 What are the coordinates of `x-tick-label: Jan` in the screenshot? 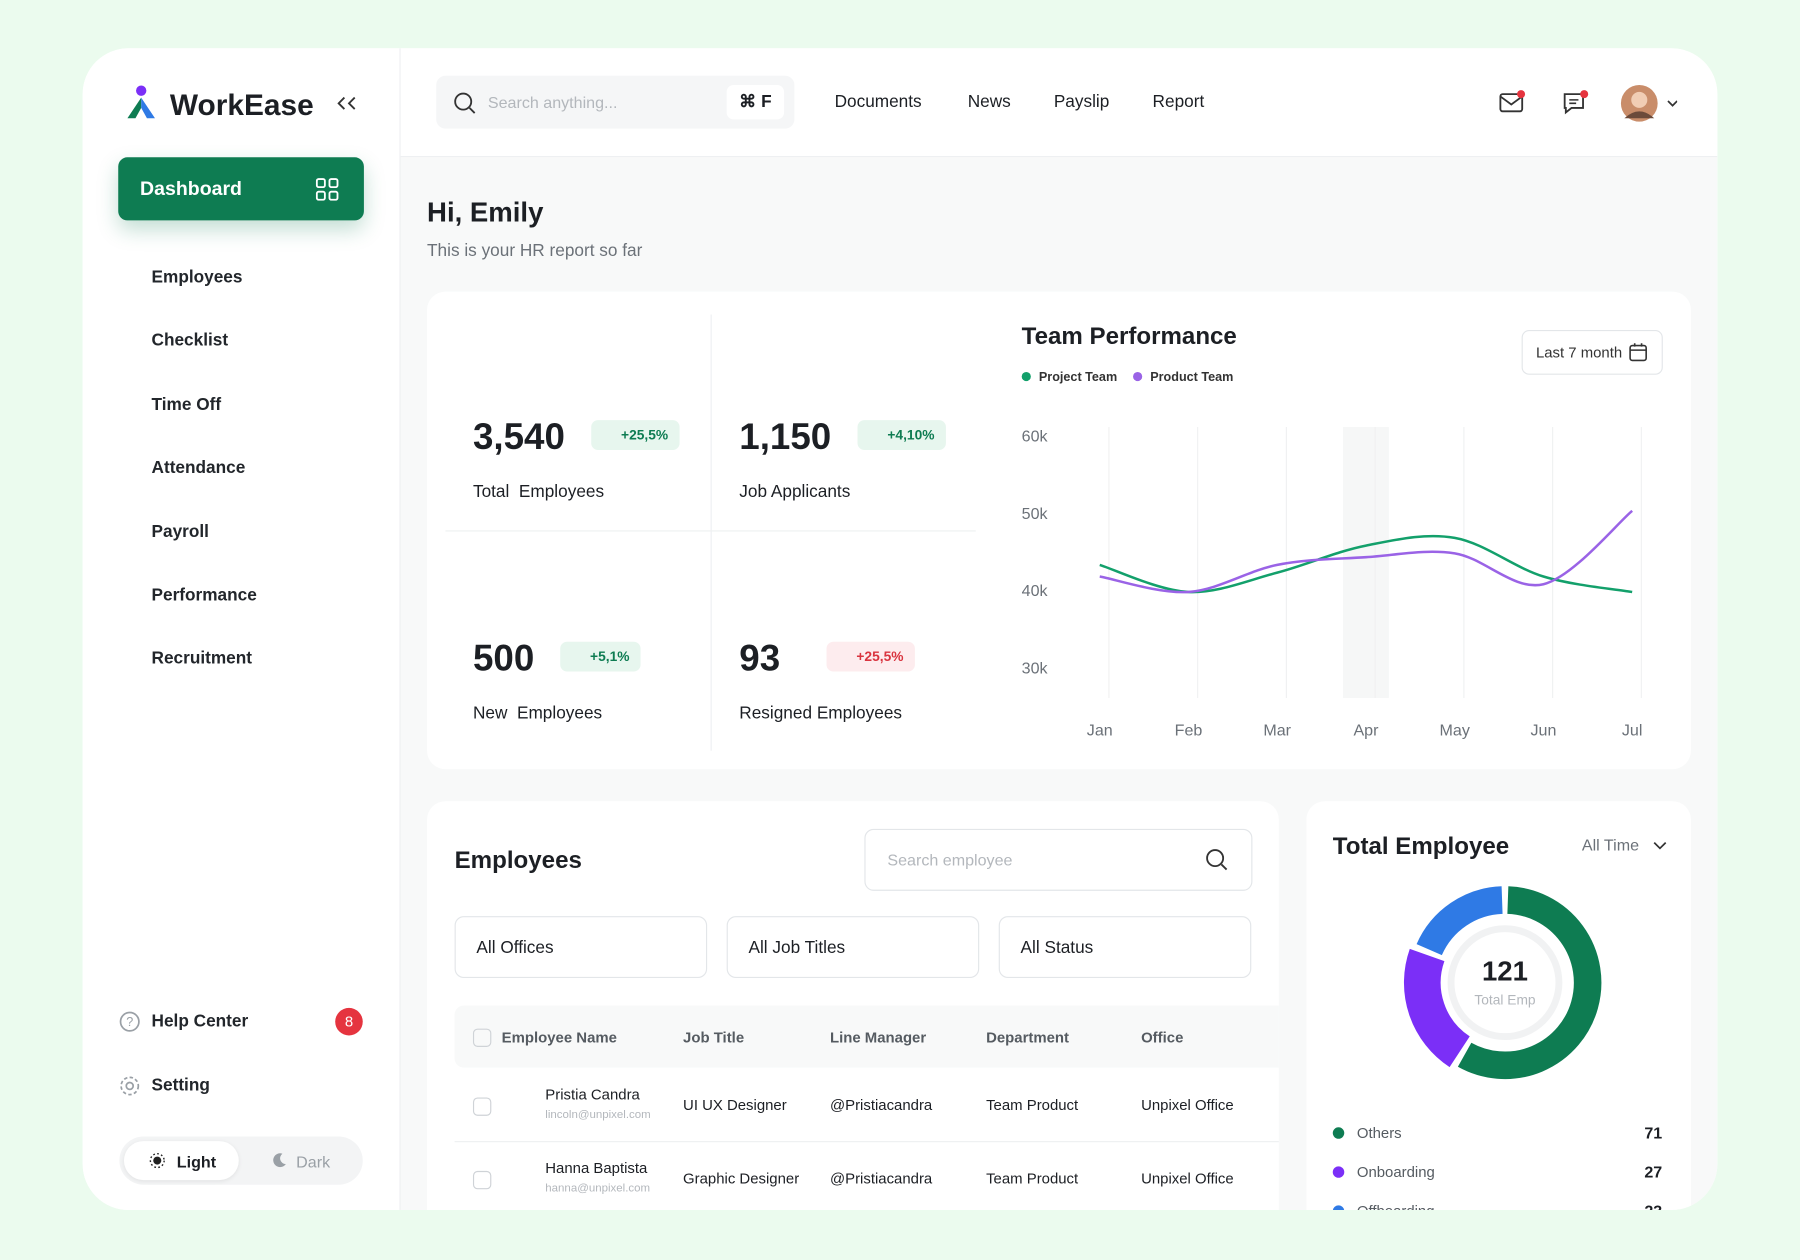 It's located at (1100, 731).